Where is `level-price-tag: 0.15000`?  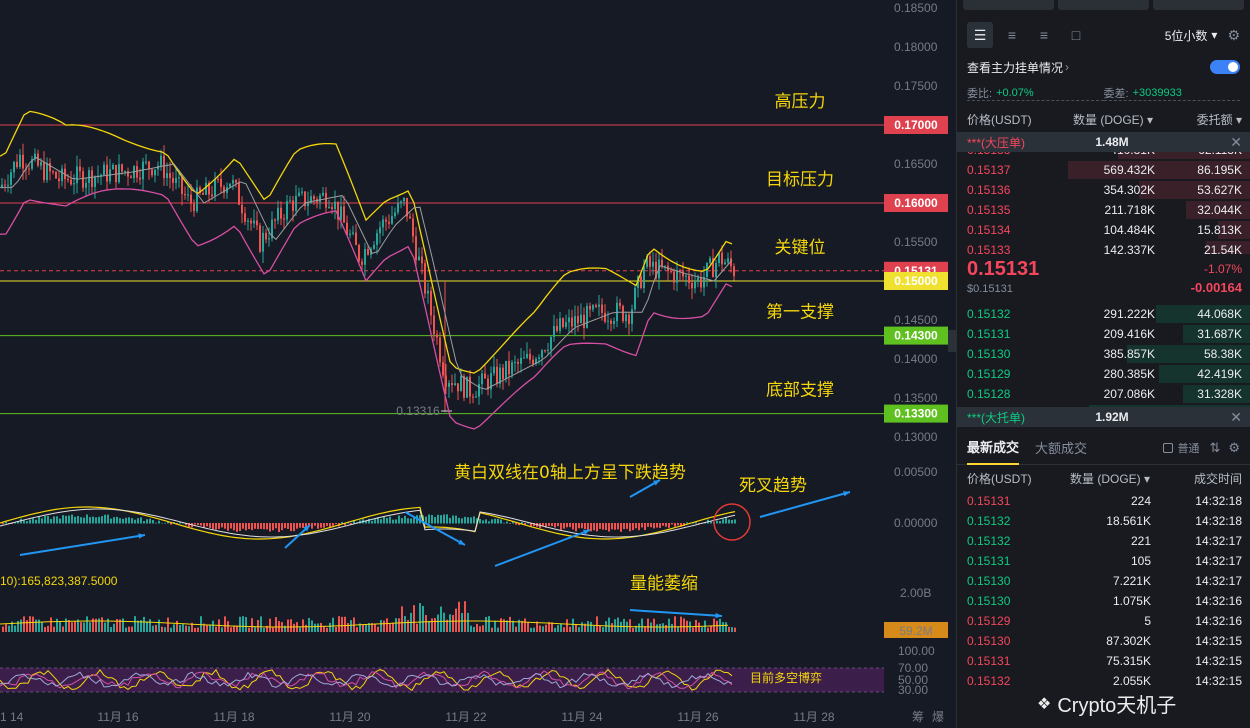
level-price-tag: 0.15000 is located at coordinates (916, 281).